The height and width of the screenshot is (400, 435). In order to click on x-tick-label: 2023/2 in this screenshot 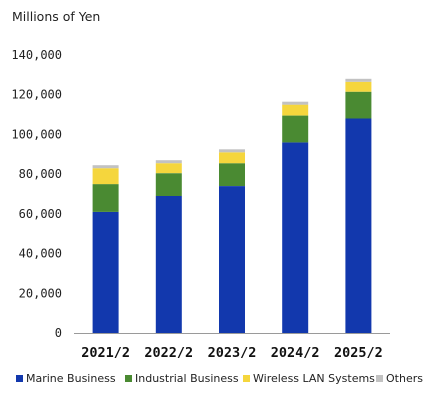, I will do `click(232, 353)`.